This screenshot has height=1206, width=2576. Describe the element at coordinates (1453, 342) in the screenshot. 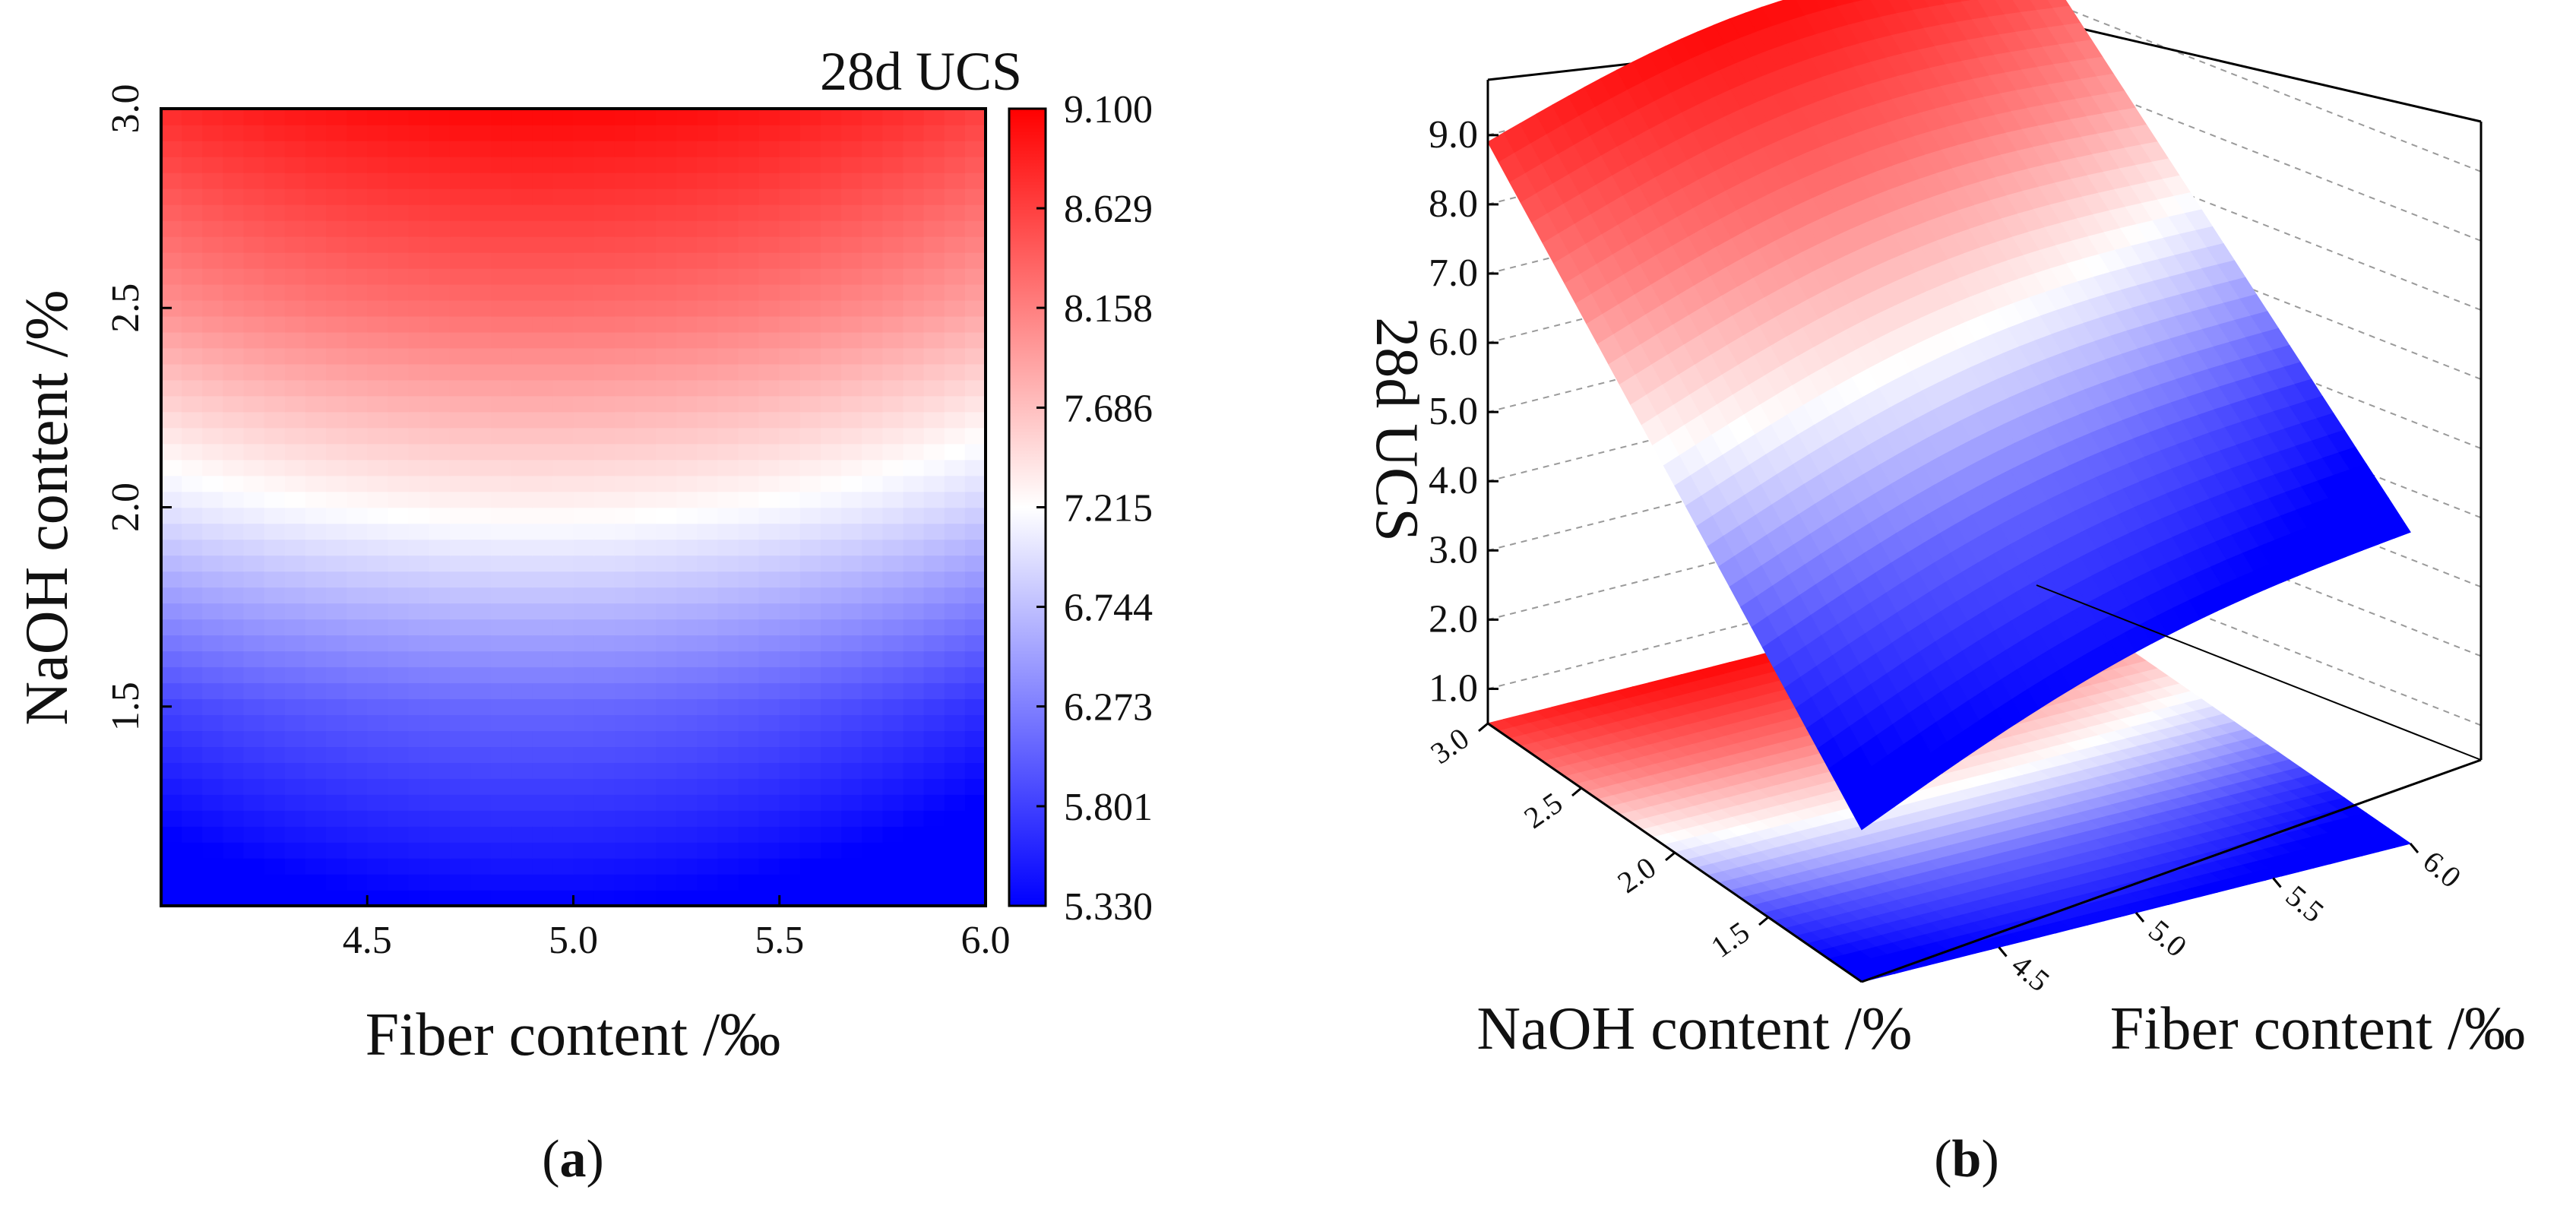

I see `z-tick-label: 6.0` at that location.